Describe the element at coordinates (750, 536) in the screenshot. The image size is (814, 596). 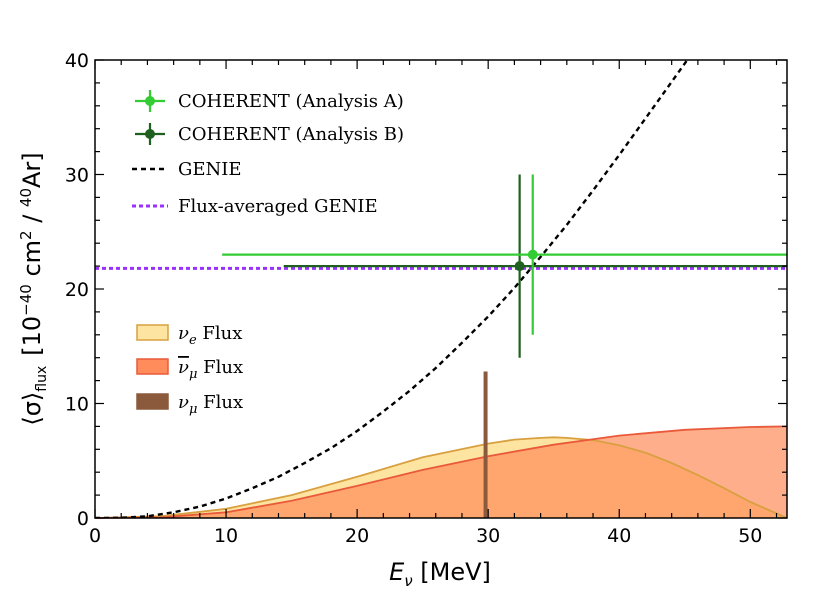
I see `x-tick-label: 50` at that location.